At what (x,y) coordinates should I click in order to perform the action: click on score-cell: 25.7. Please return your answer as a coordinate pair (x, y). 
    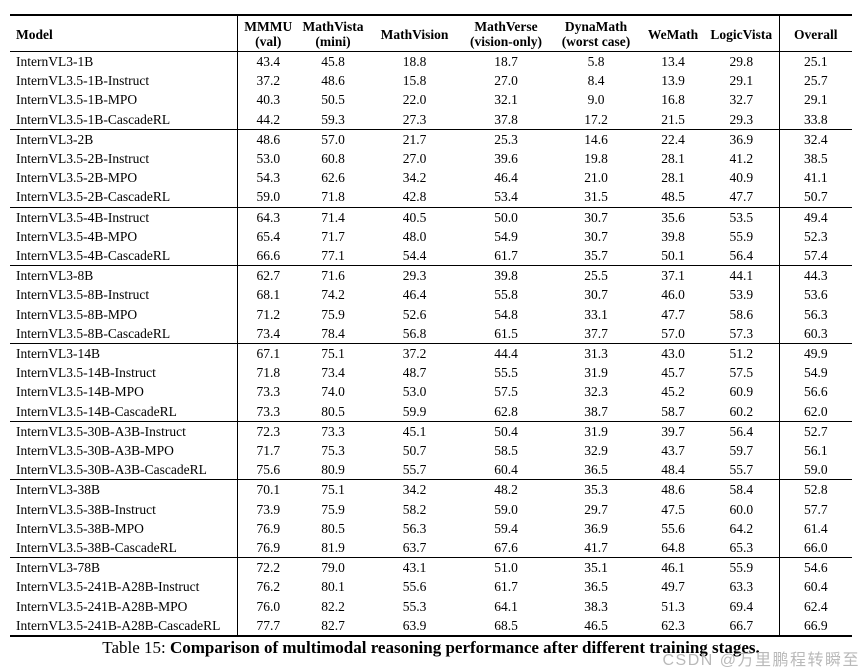
    Looking at the image, I should click on (815, 81).